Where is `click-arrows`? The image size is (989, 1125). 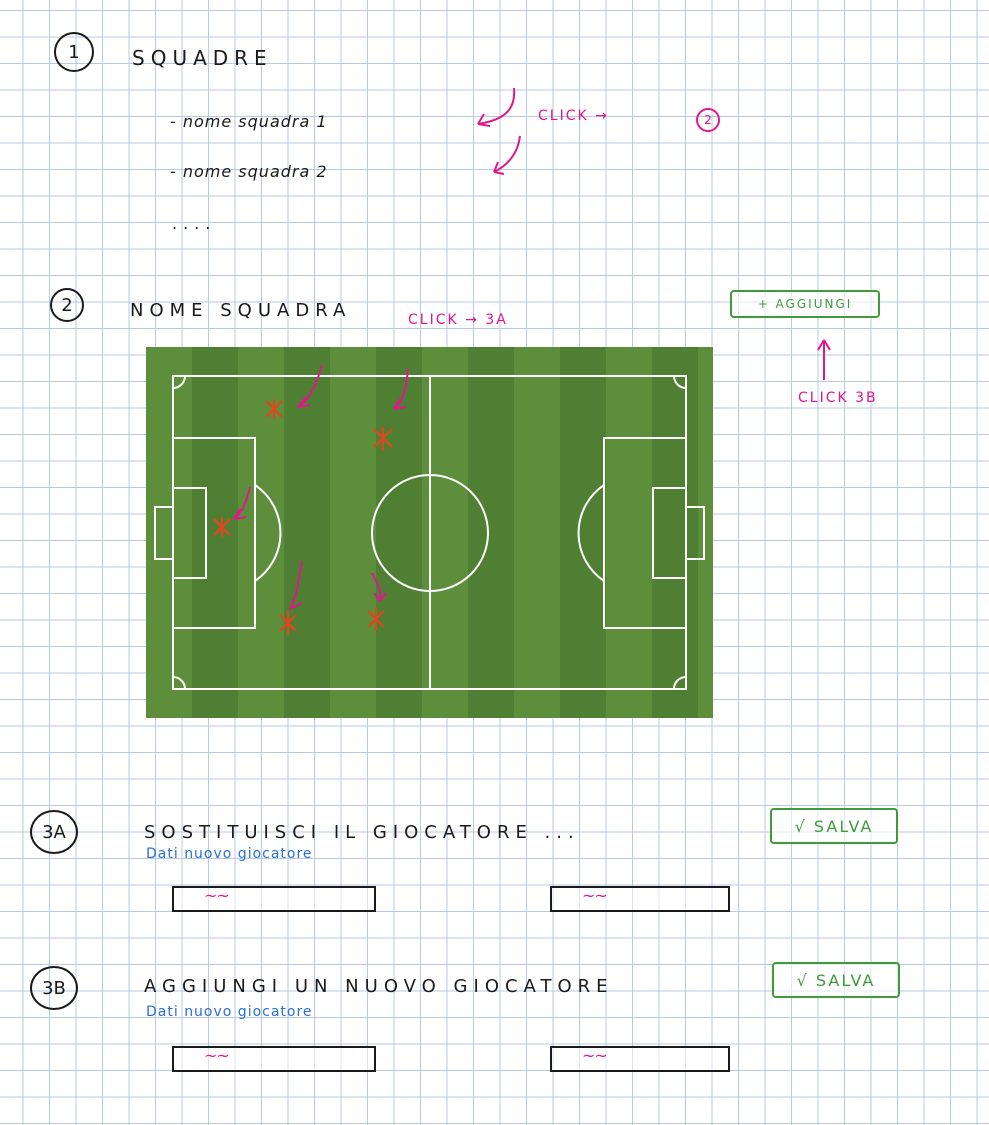 click-arrows is located at coordinates (499, 131).